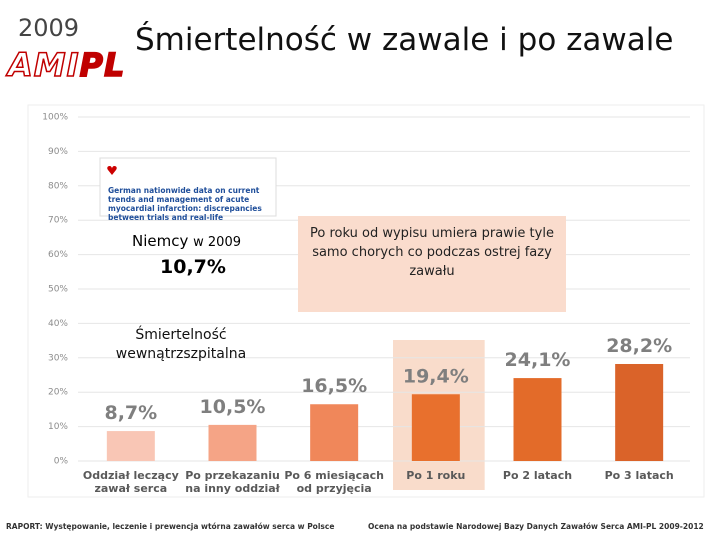 Image resolution: width=720 pixels, height=540 pixels. What do you see at coordinates (112, 170) in the screenshot?
I see `study-icon` at bounding box center [112, 170].